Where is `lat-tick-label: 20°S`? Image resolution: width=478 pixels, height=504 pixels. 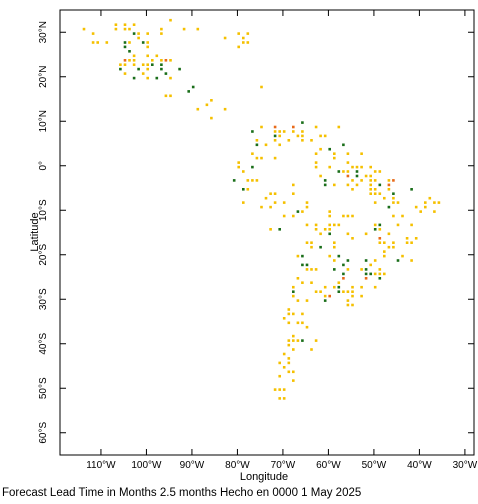
lat-tick-label: 20°S is located at coordinates (43, 255).